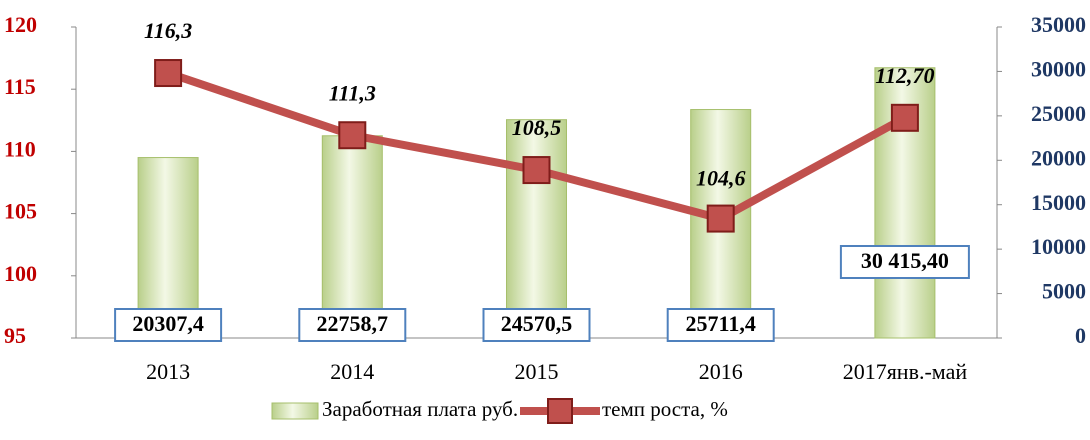 The width and height of the screenshot is (1090, 440). What do you see at coordinates (20, 148) in the screenshot?
I see `y-tick-label: 110` at bounding box center [20, 148].